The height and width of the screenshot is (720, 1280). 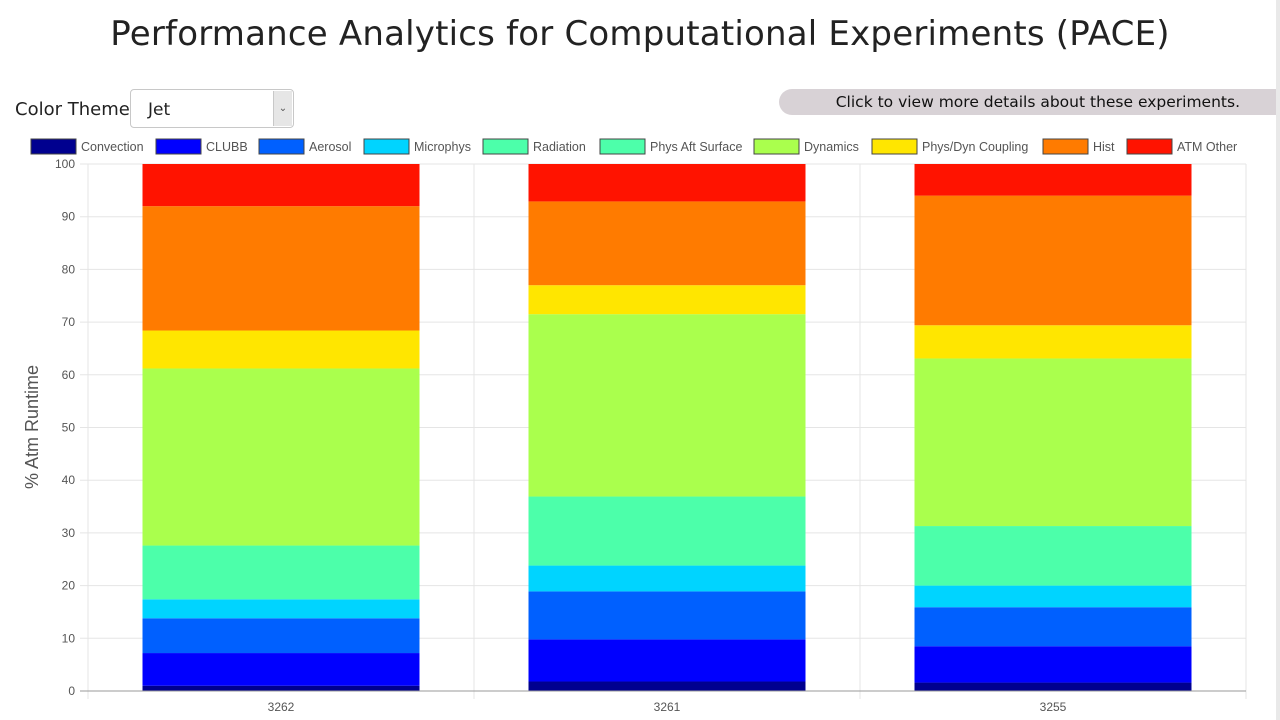 I want to click on legend-item: Convection, so click(x=87, y=146).